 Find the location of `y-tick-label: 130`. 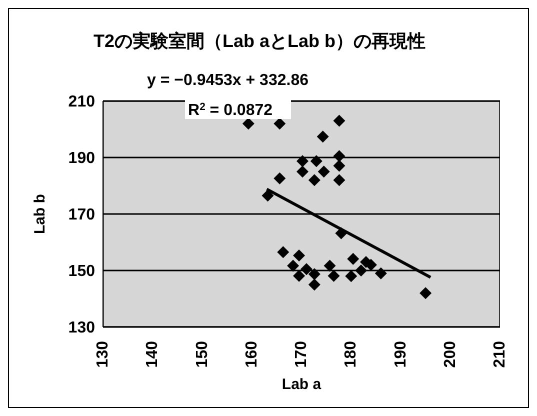

y-tick-label: 130 is located at coordinates (82, 328).